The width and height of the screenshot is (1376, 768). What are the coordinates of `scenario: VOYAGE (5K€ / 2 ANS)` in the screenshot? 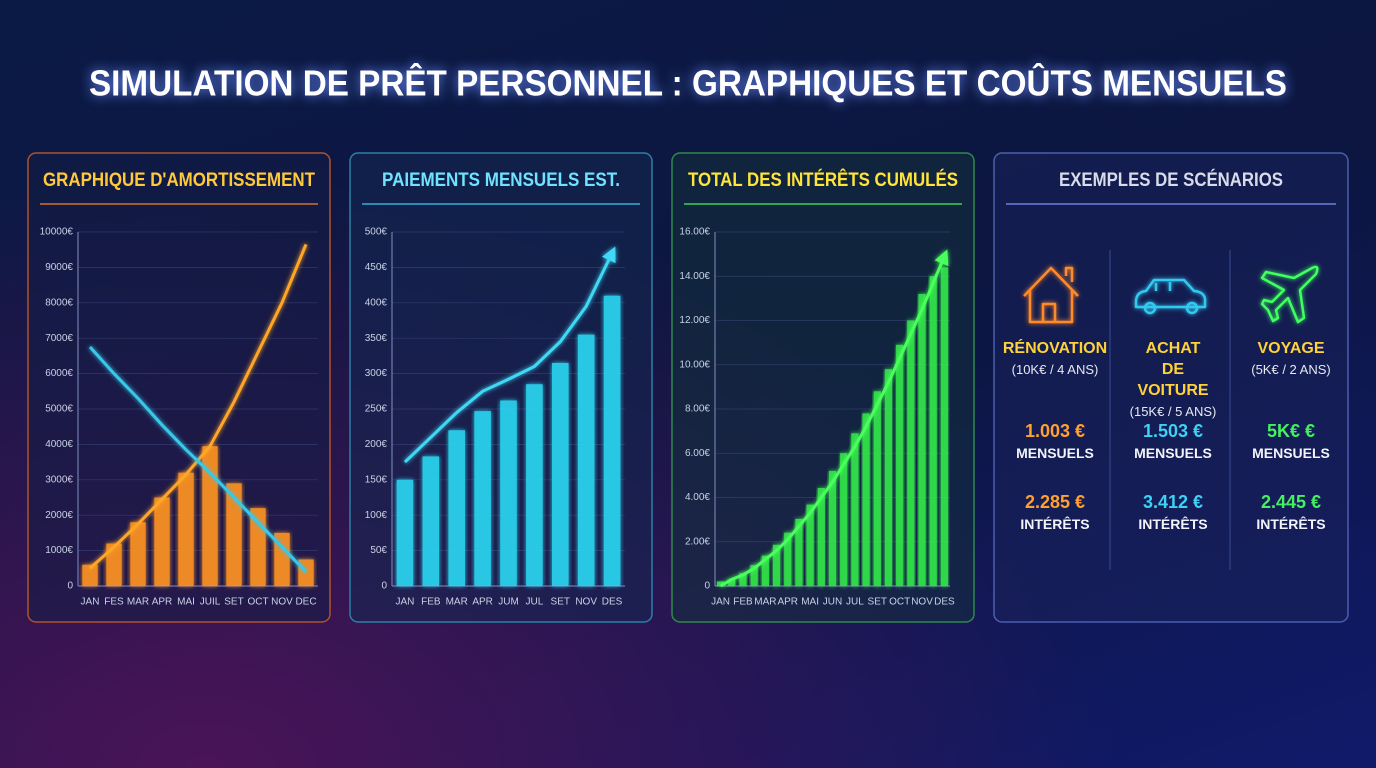 It's located at (1291, 359).